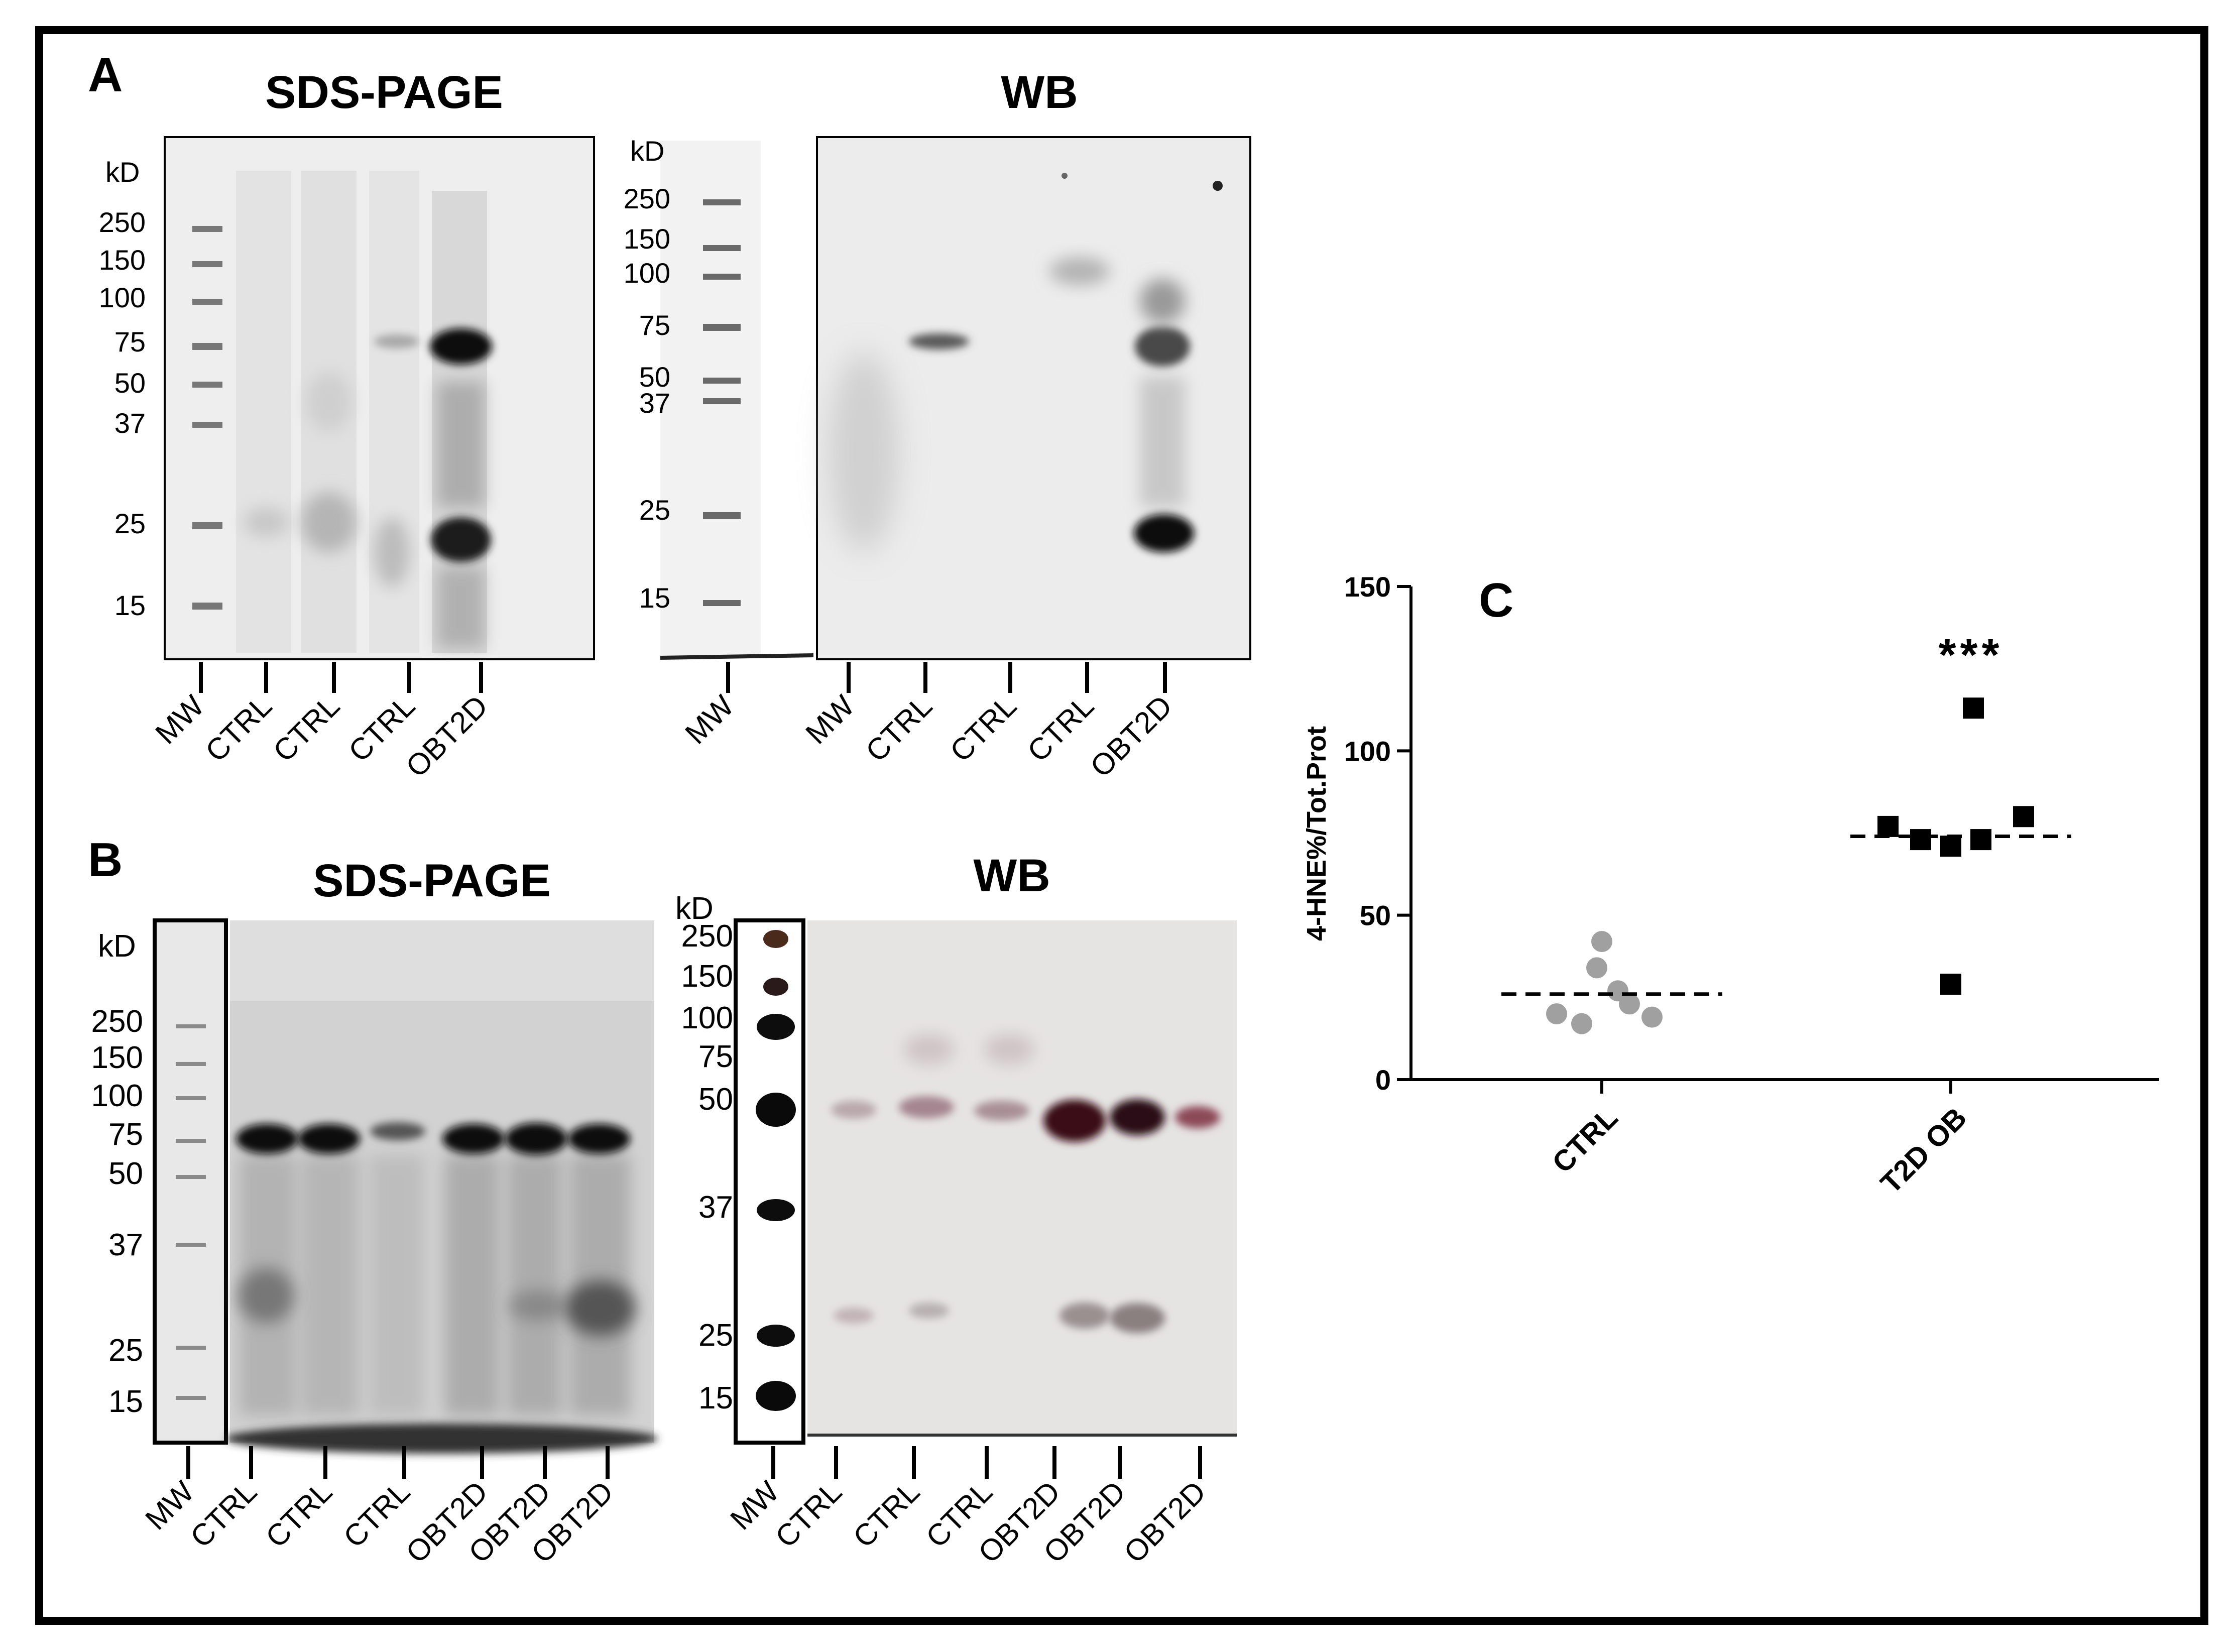  What do you see at coordinates (707, 976) in the screenshot?
I see `panel-b-wb-marker: 150` at bounding box center [707, 976].